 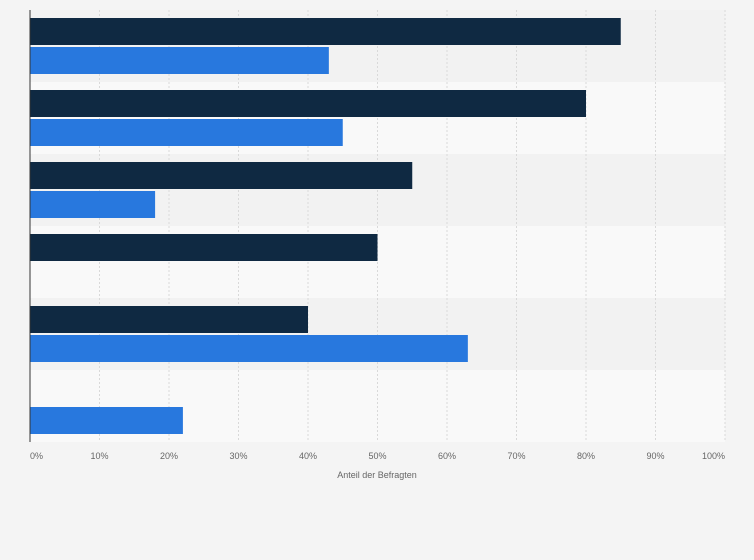 What do you see at coordinates (713, 456) in the screenshot?
I see `x-tick-label: 100%` at bounding box center [713, 456].